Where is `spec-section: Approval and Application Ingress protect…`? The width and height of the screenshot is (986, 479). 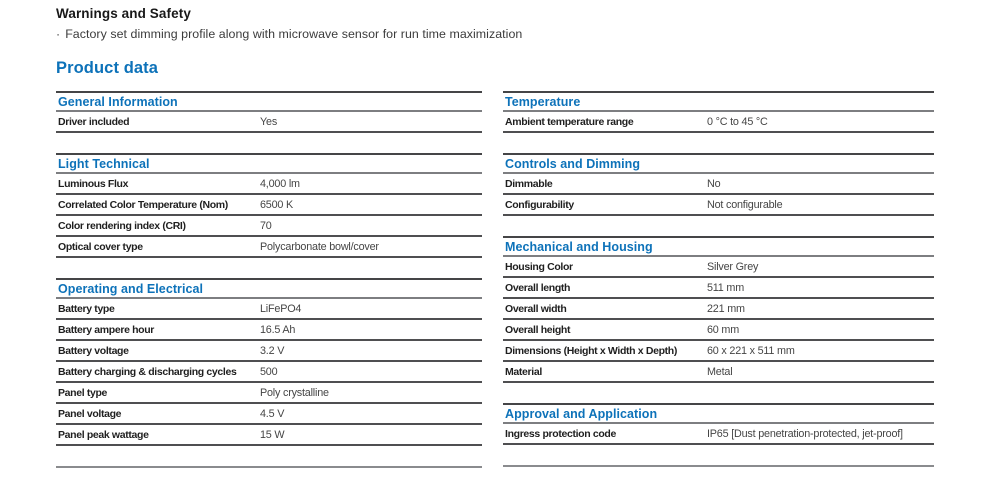 spec-section: Approval and Application Ingress protect… is located at coordinates (718, 424).